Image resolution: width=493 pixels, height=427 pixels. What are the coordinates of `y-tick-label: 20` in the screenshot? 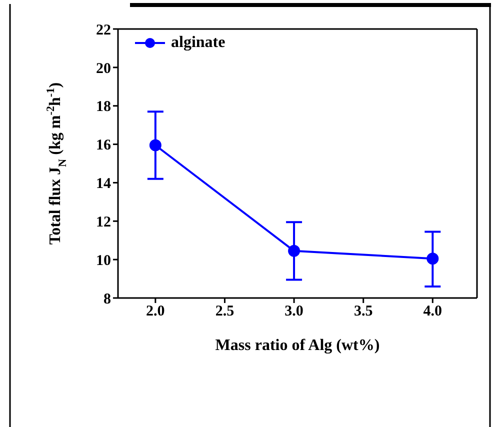 It's located at (103, 68).